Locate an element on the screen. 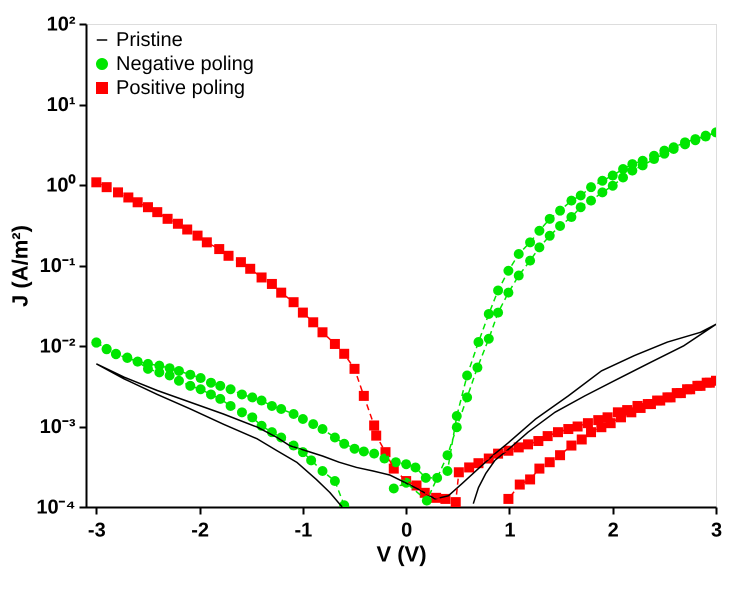  y-tick-label: 10¹ is located at coordinates (61, 105).